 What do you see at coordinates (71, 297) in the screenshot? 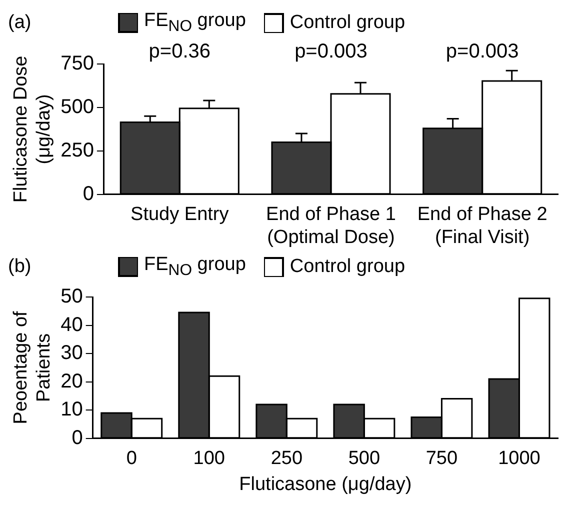
I see `y-tick-label: 50` at bounding box center [71, 297].